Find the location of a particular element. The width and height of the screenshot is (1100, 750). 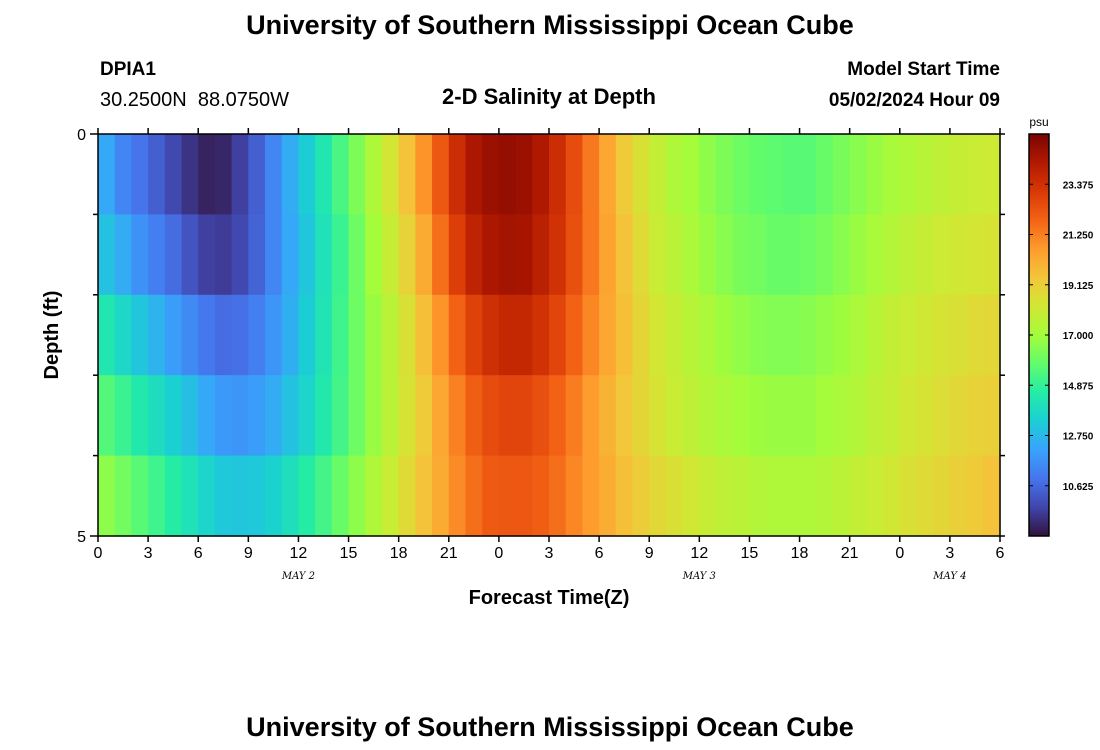

colorbar-unit: psu is located at coordinates (1038, 122).